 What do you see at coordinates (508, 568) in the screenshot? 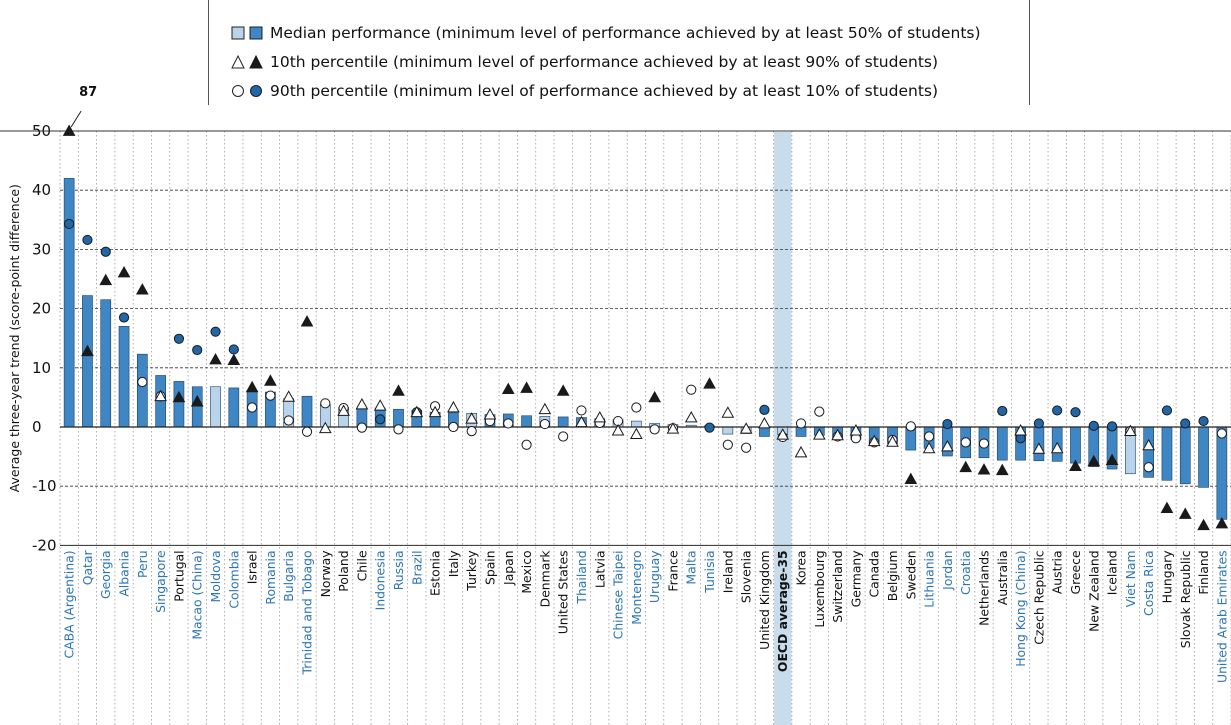
I see `category-label: Japan` at bounding box center [508, 568].